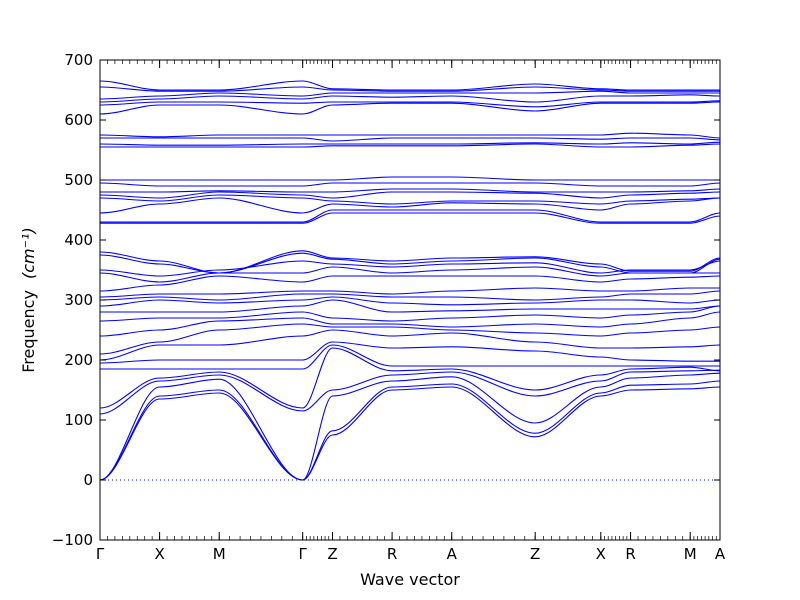 The width and height of the screenshot is (800, 600). I want to click on y-axis-label: Frequency (cm⁻¹), so click(28, 299).